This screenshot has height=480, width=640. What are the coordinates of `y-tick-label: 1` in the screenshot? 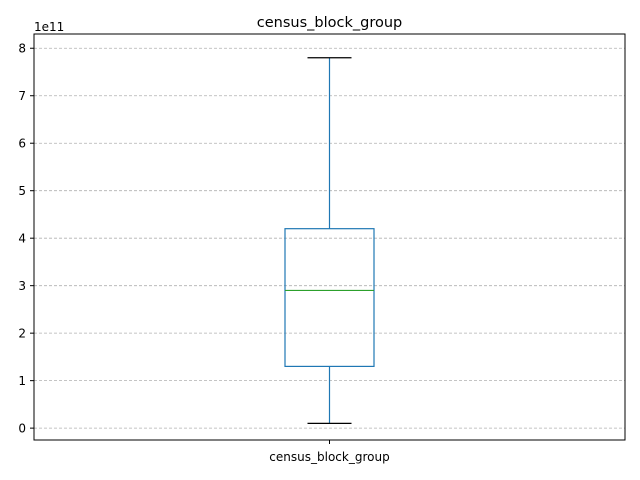 It's located at (22, 381).